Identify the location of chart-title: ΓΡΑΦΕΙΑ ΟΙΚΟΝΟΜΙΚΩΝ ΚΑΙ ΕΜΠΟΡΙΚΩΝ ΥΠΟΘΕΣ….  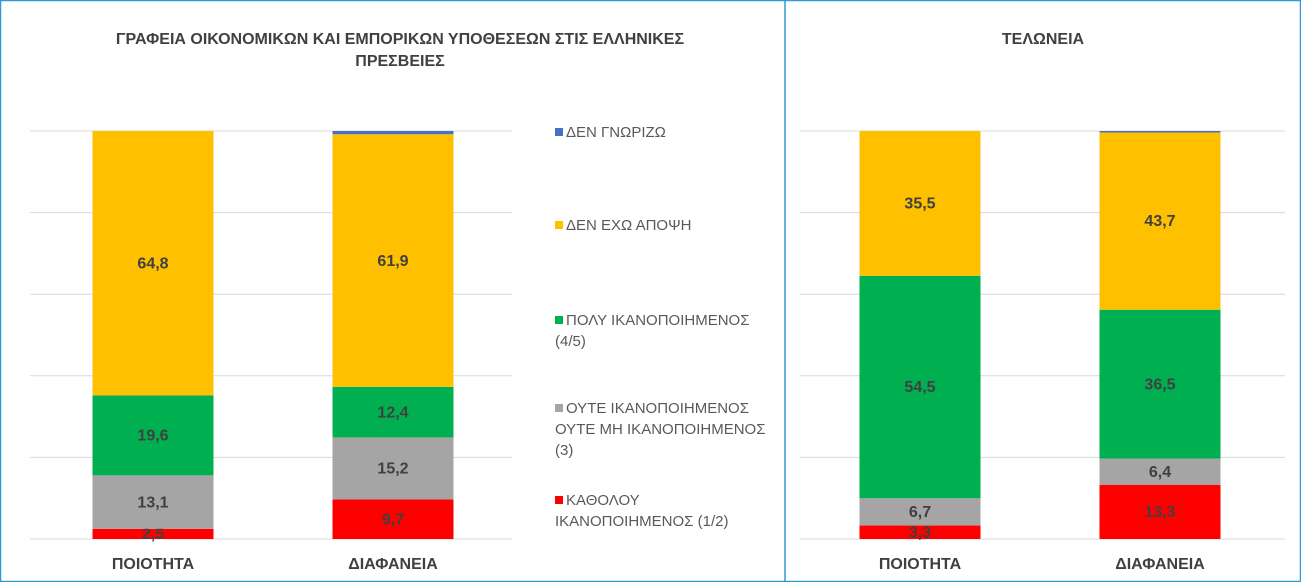
(400, 50).